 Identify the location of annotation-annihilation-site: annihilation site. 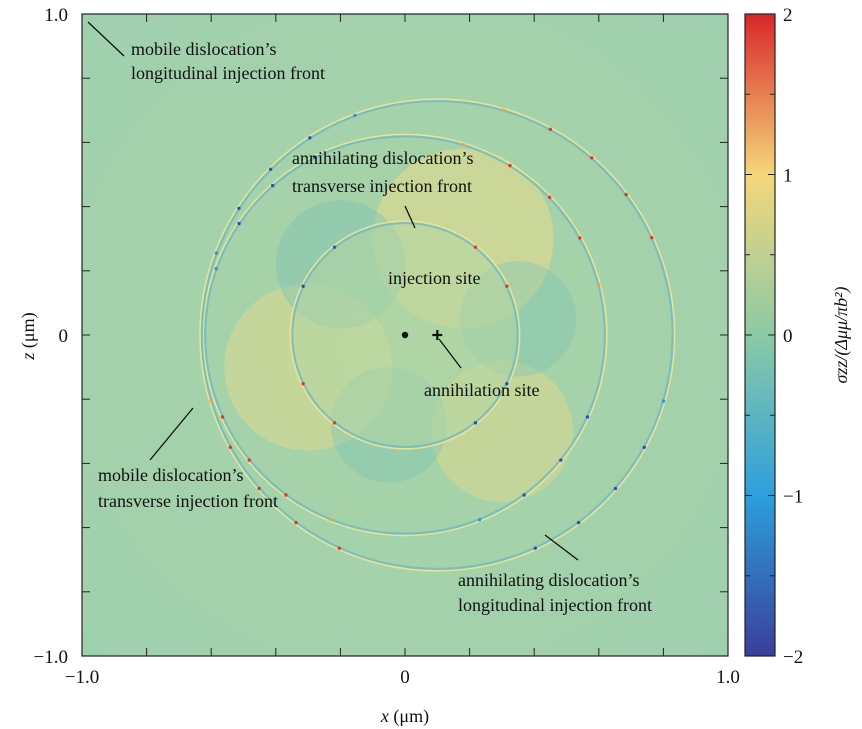
(481, 390).